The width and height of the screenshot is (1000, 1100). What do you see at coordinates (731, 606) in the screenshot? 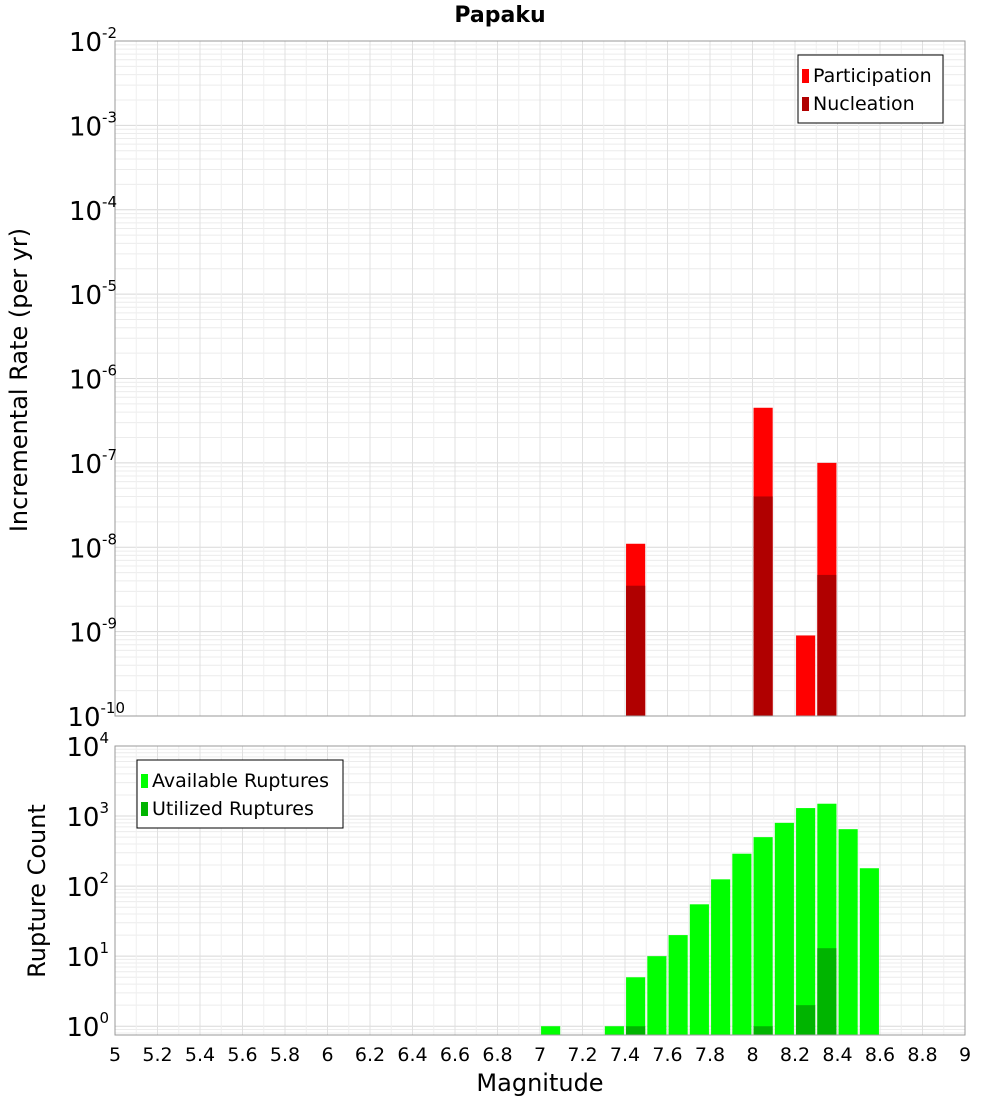
I see `top-series-nucleation` at bounding box center [731, 606].